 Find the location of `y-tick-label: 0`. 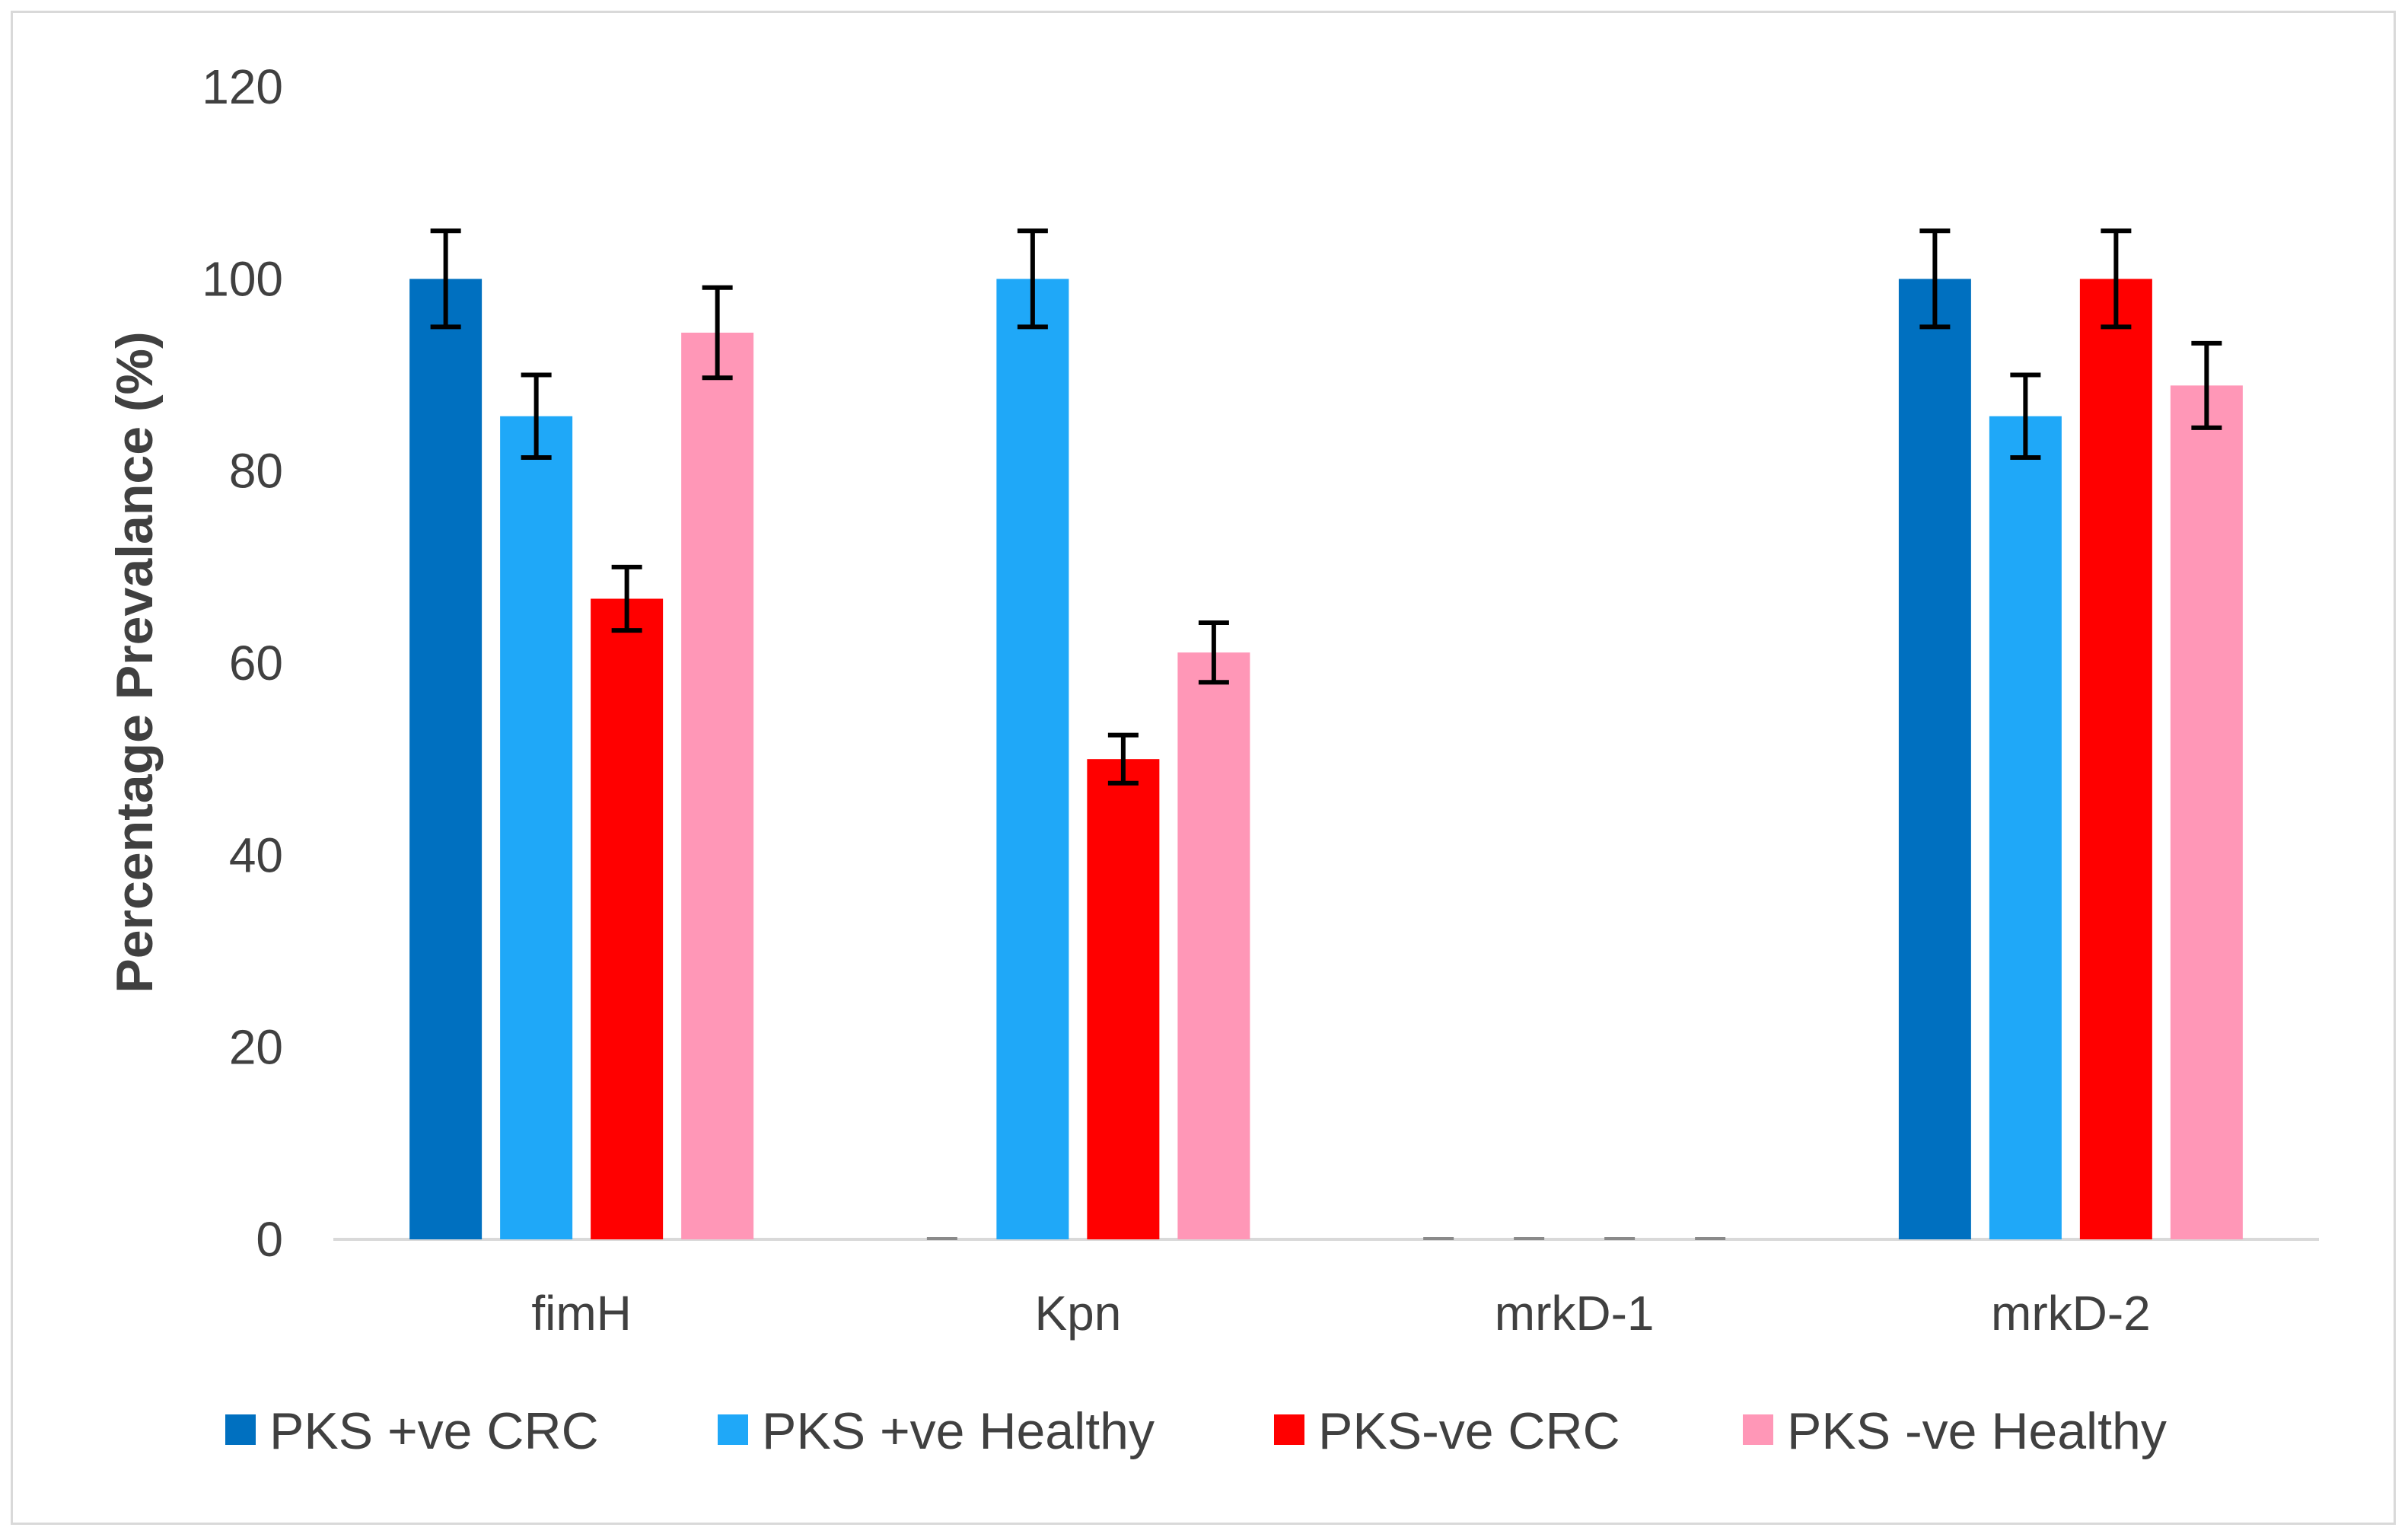

y-tick-label: 0 is located at coordinates (269, 1239).